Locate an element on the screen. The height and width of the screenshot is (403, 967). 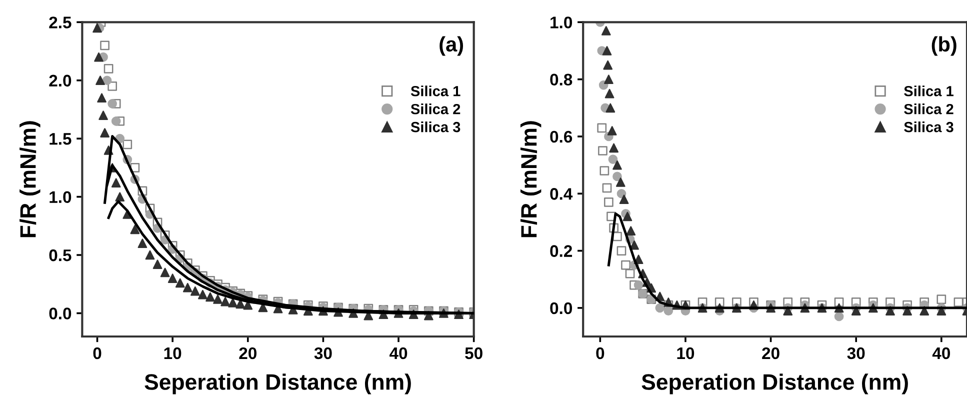
y-tick-label: 2.0 is located at coordinates (60, 80).